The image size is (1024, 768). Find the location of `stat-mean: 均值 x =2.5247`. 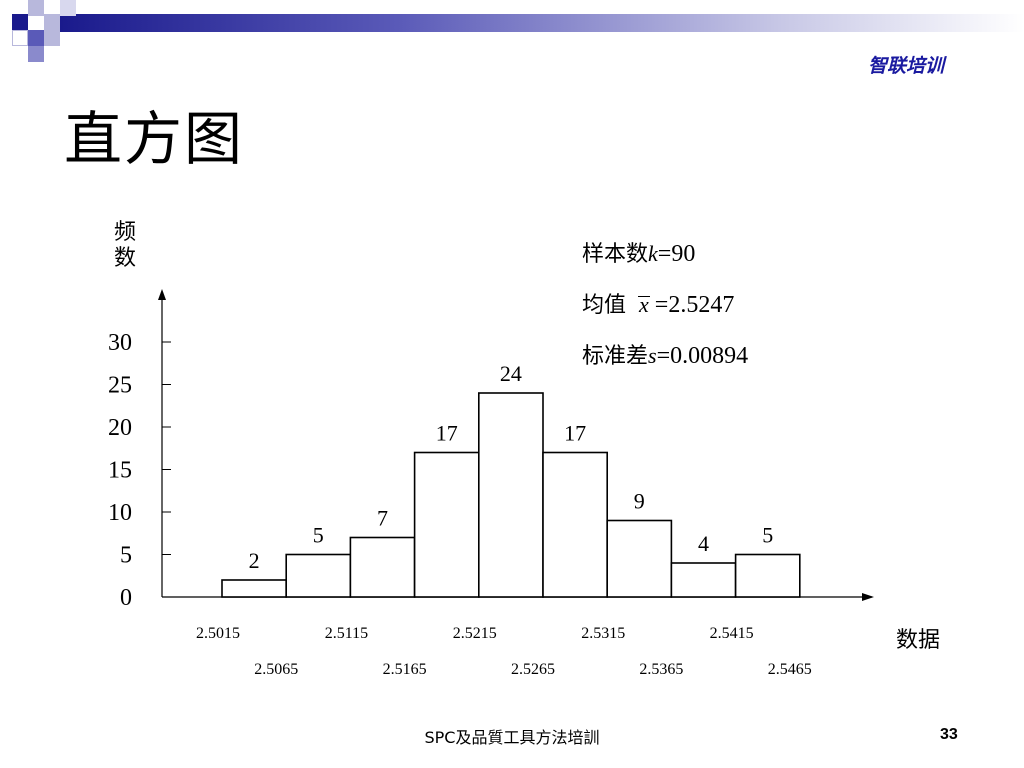

stat-mean: 均值 x =2.5247 is located at coordinates (665, 312).